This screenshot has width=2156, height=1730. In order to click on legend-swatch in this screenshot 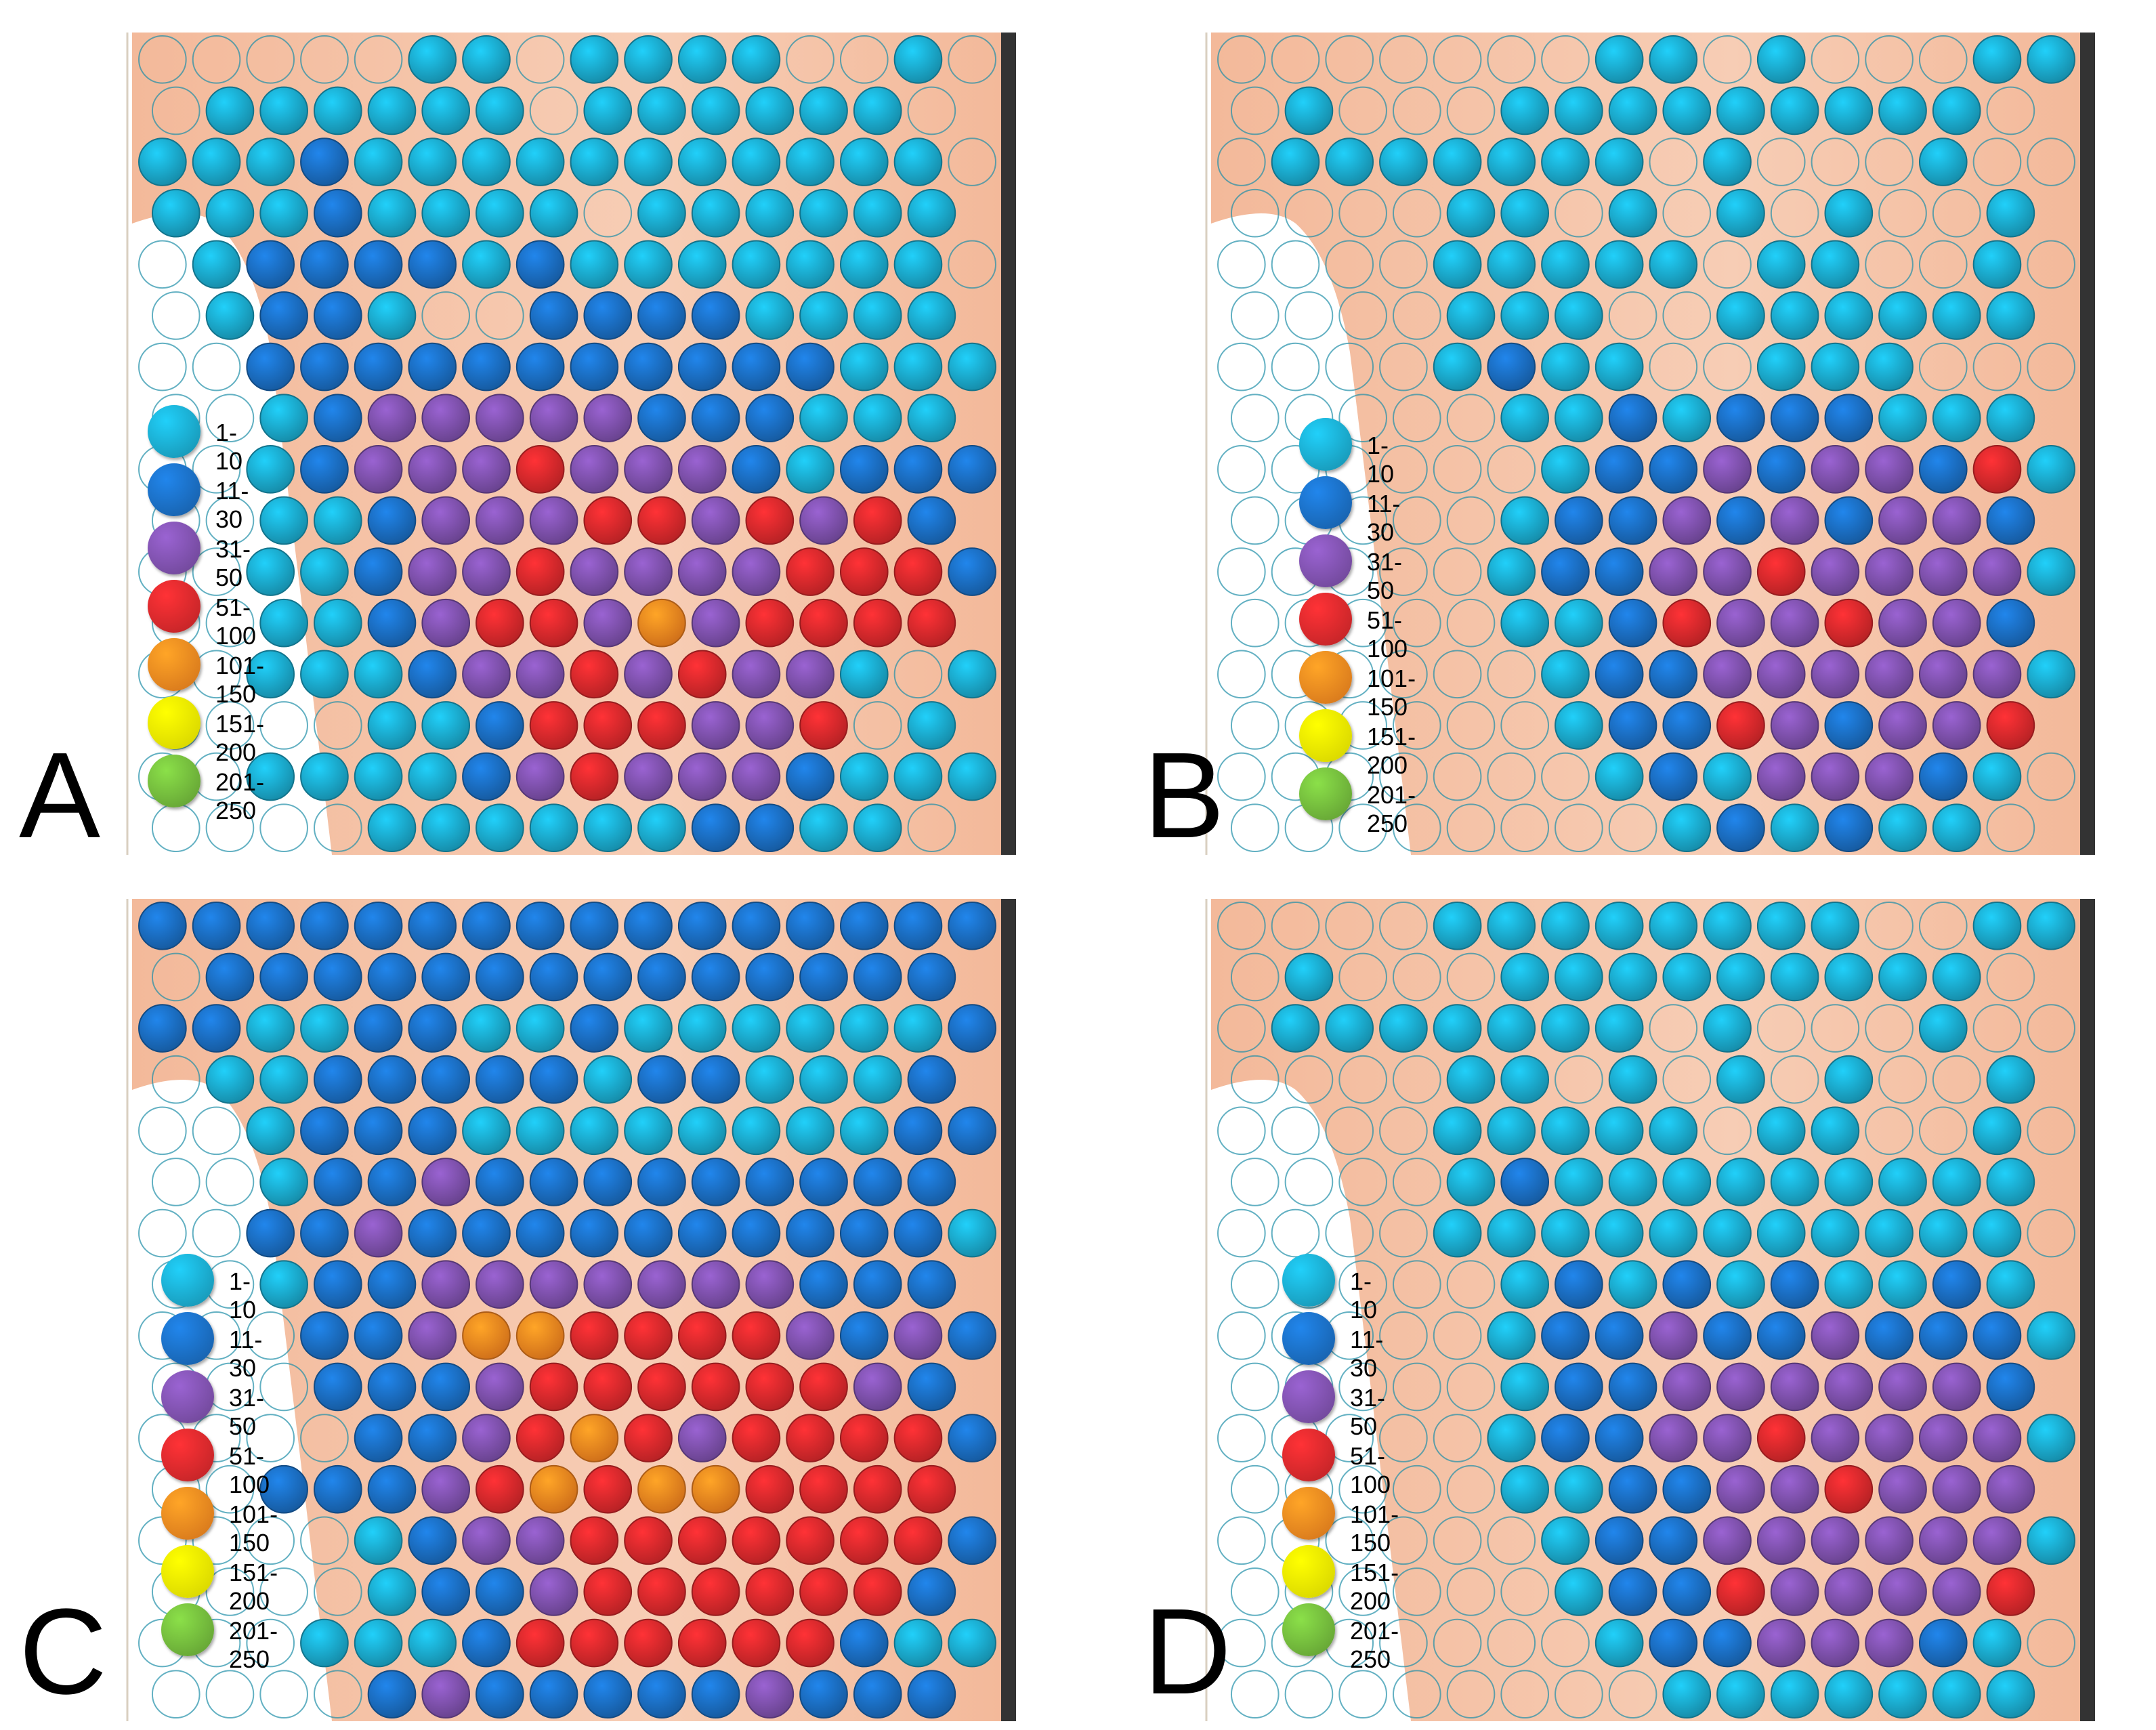, I will do `click(1308, 1396)`.